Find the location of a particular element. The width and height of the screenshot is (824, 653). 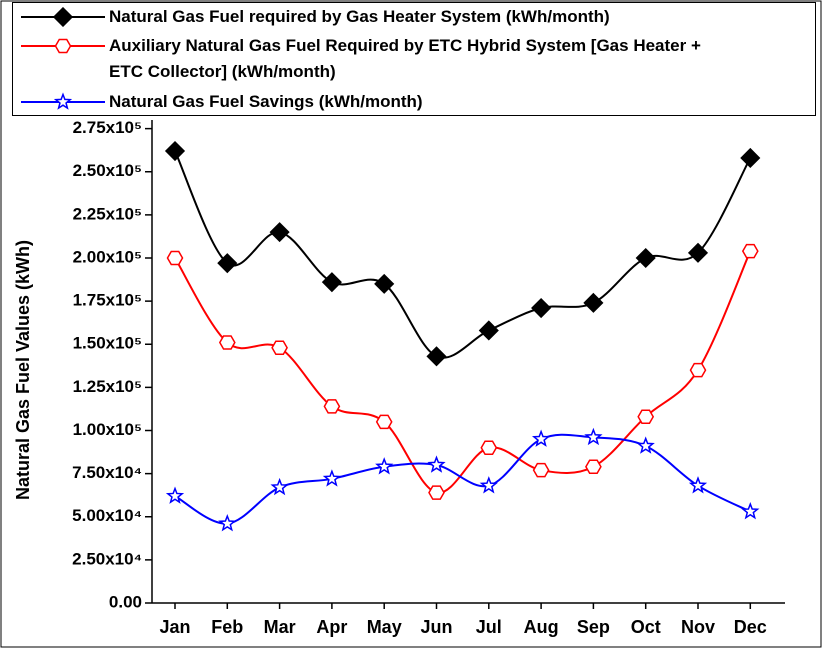

x-tick-label: Nov is located at coordinates (698, 627).